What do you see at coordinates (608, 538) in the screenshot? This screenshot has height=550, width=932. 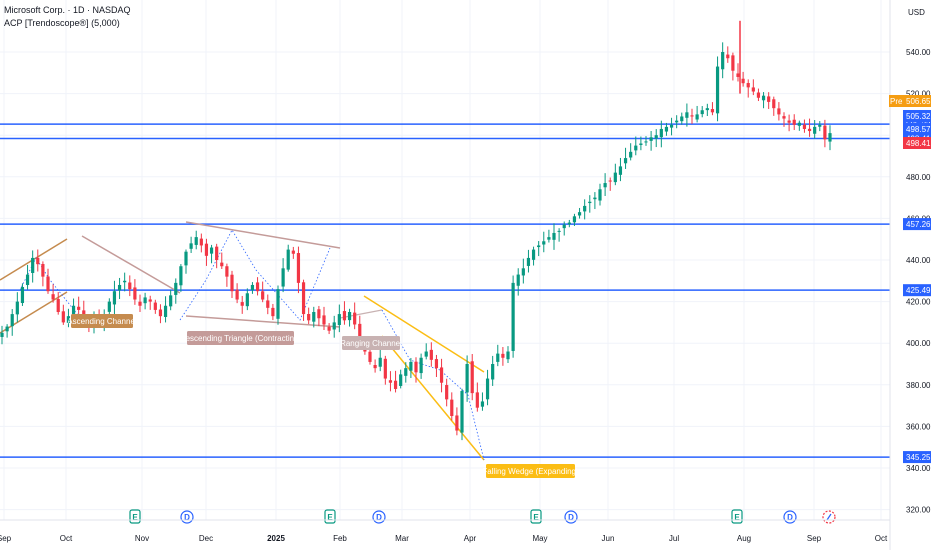 I see `x-tick-label: Jun` at bounding box center [608, 538].